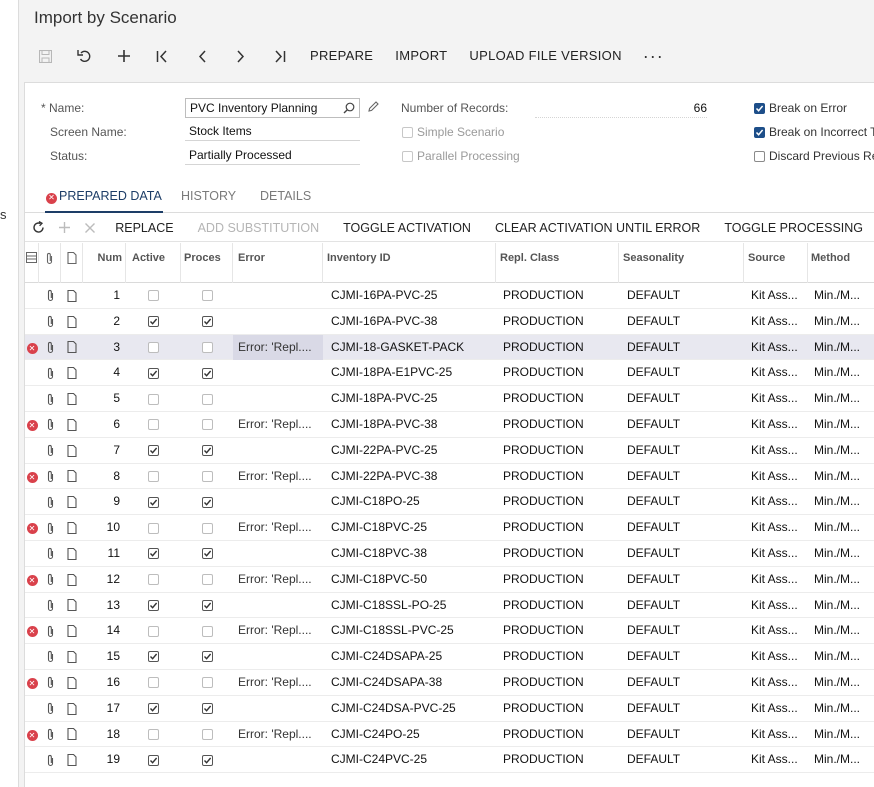 This screenshot has width=874, height=787. Describe the element at coordinates (392, 630) in the screenshot. I see `inventory-id-cell: CJMI-C18SSL-PVC-25` at that location.